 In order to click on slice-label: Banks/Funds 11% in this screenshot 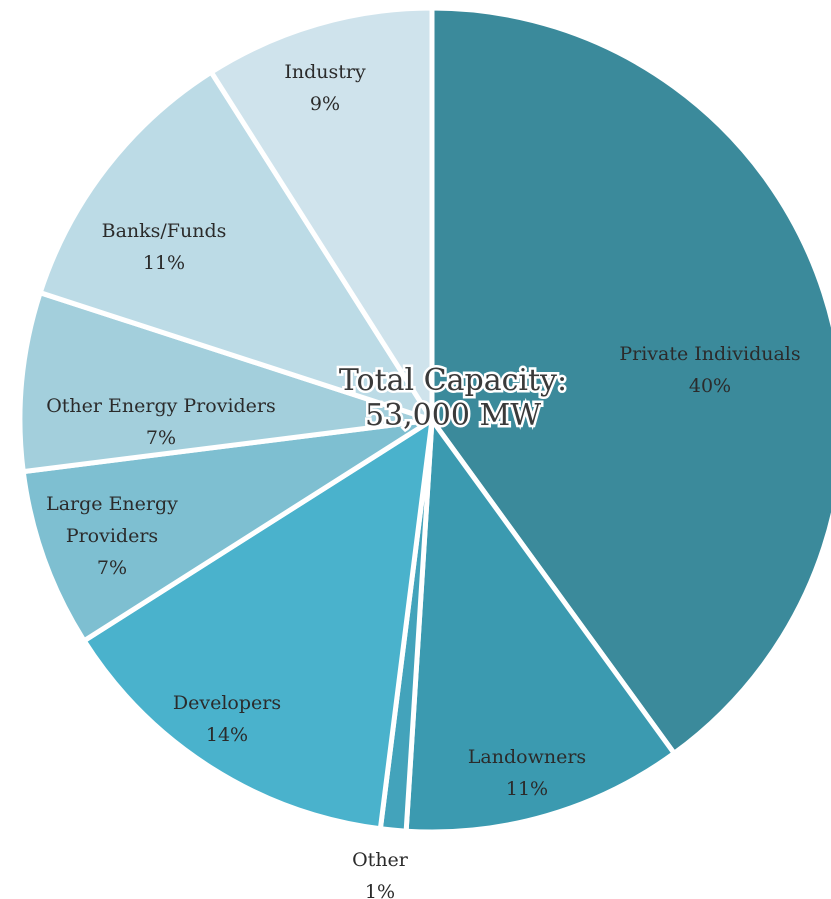, I will do `click(164, 247)`.